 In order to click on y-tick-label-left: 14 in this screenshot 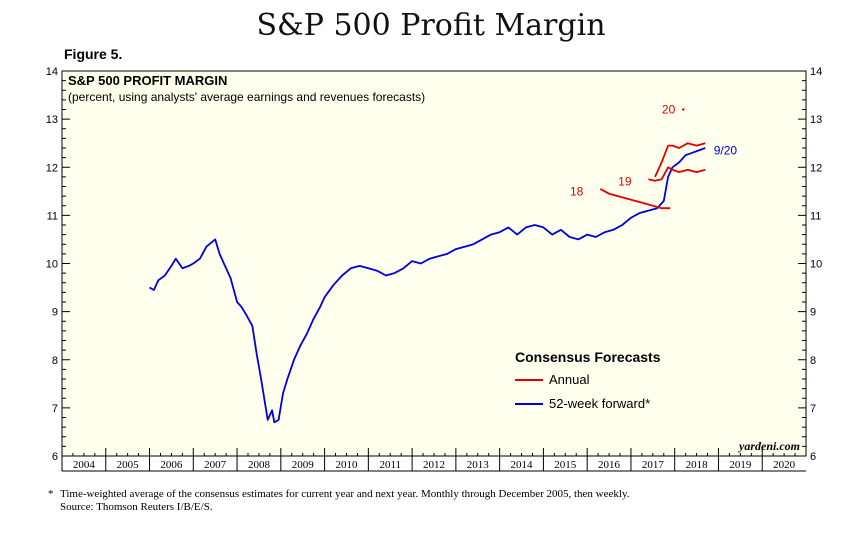, I will do `click(52, 72)`.